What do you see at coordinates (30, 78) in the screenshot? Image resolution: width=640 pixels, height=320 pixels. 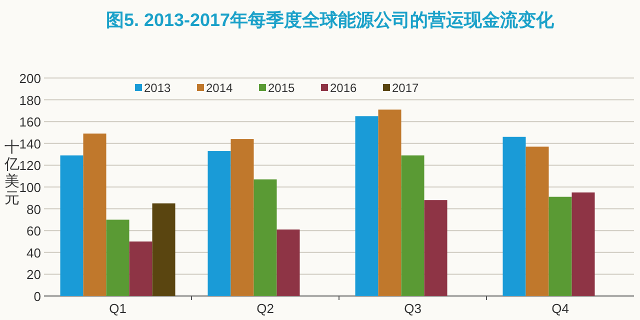 I see `y-tick-label: 200` at bounding box center [30, 78].